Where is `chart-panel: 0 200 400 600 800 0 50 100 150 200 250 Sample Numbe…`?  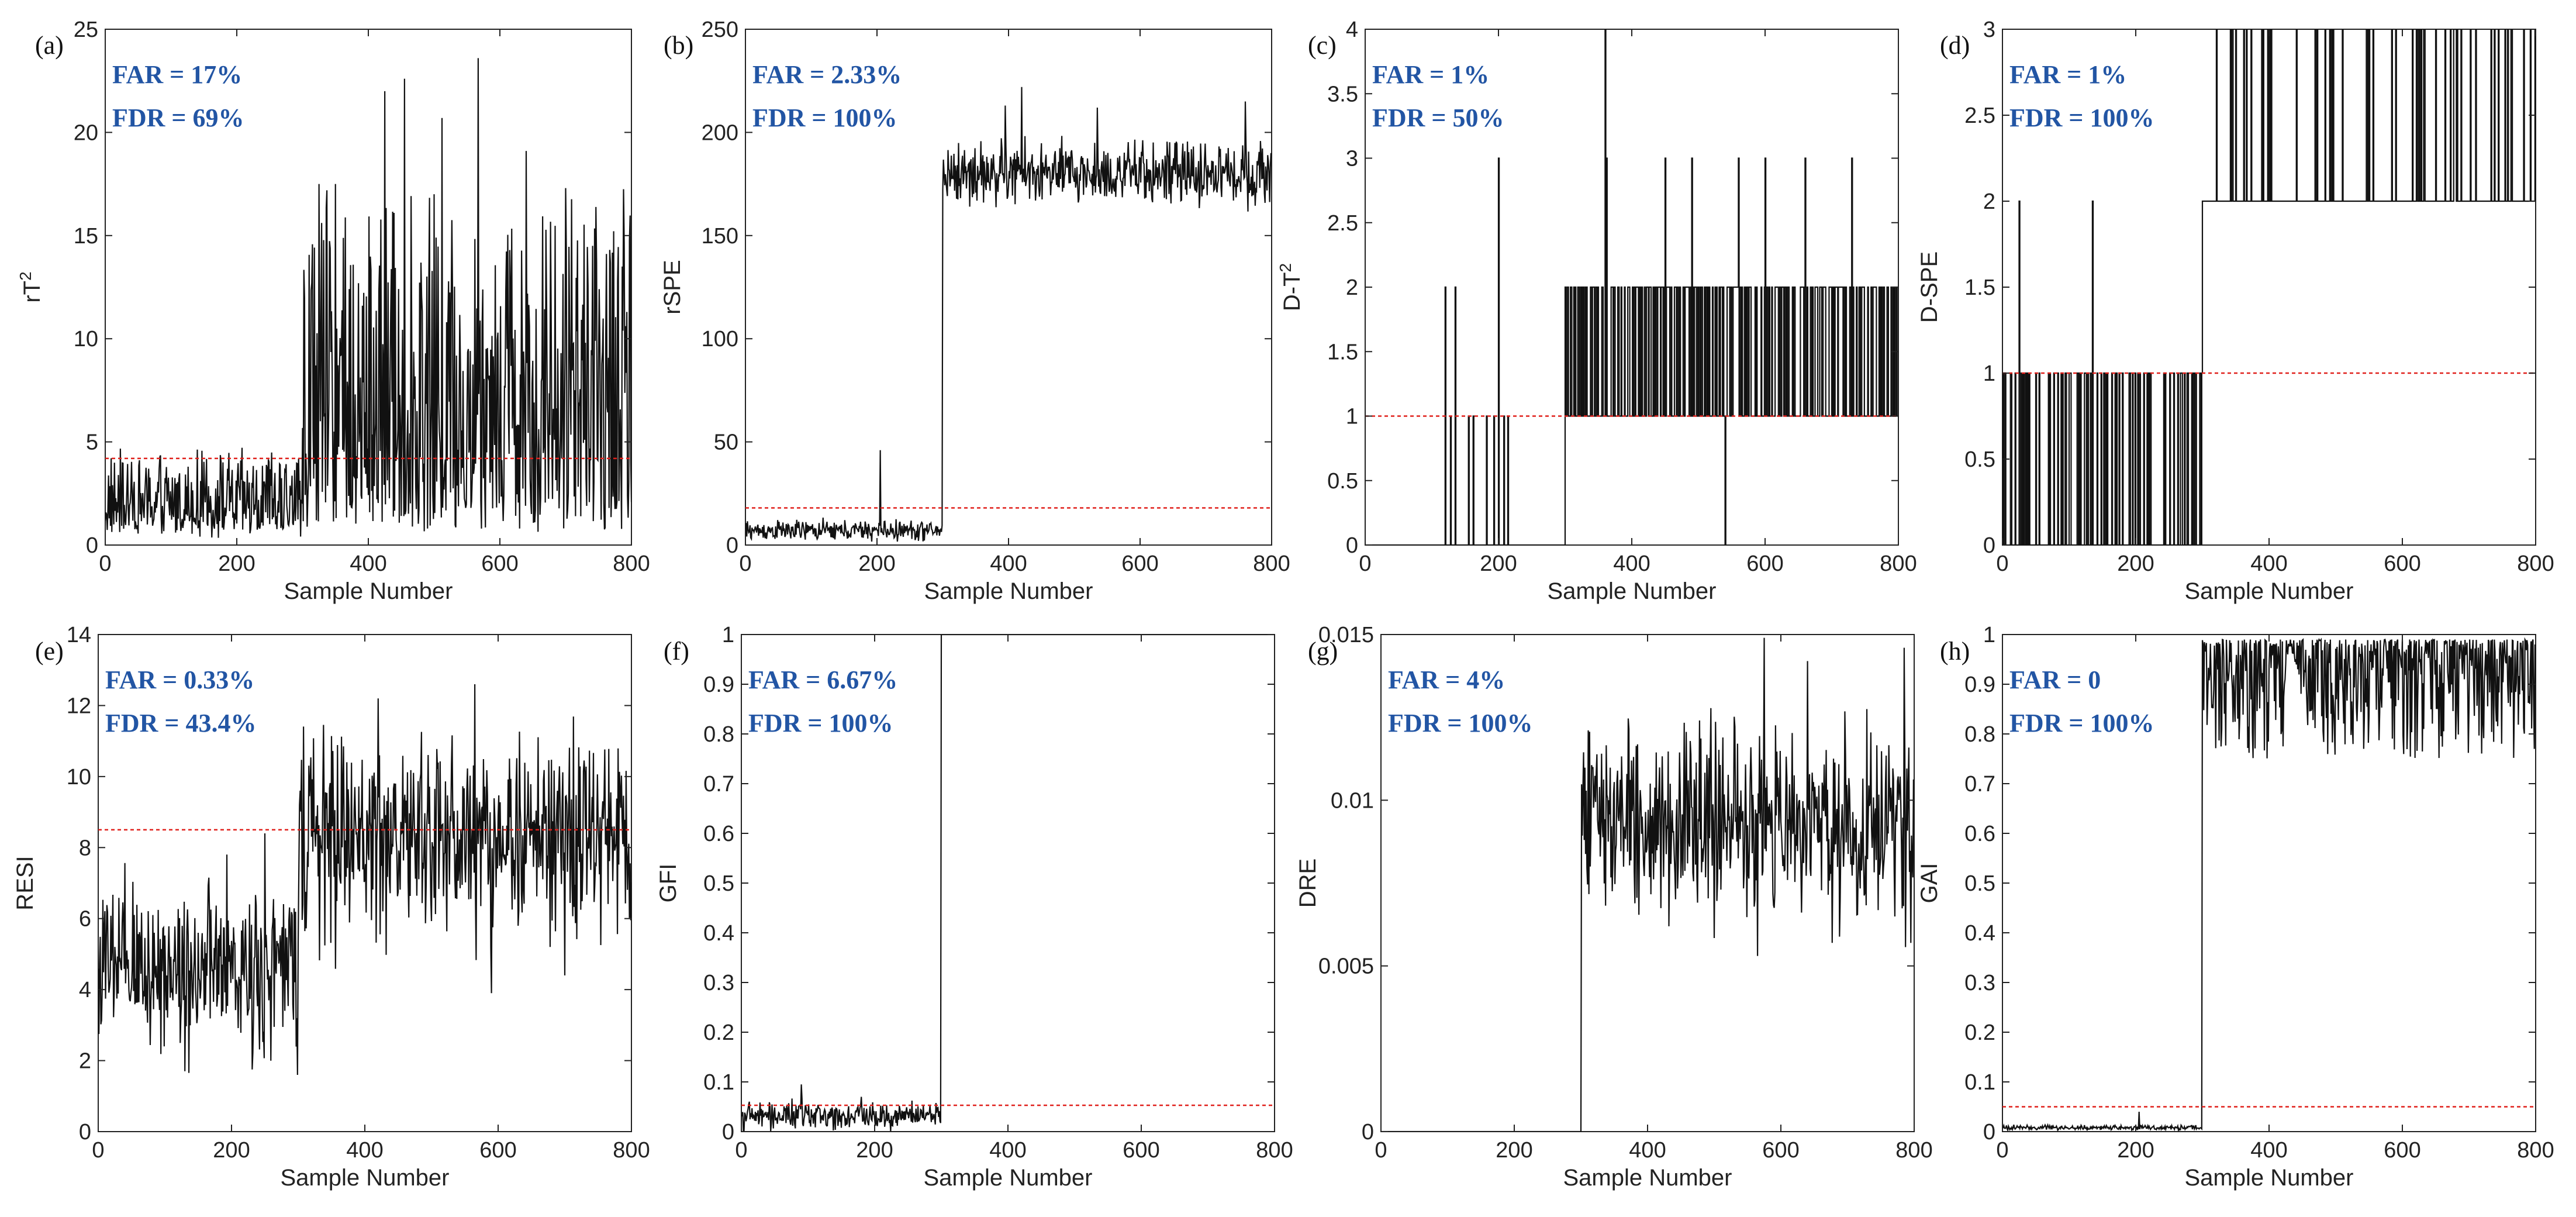
chart-panel: 0 200 400 600 800 0 50 100 150 200 250 Sample Numbe… is located at coordinates (975, 311).